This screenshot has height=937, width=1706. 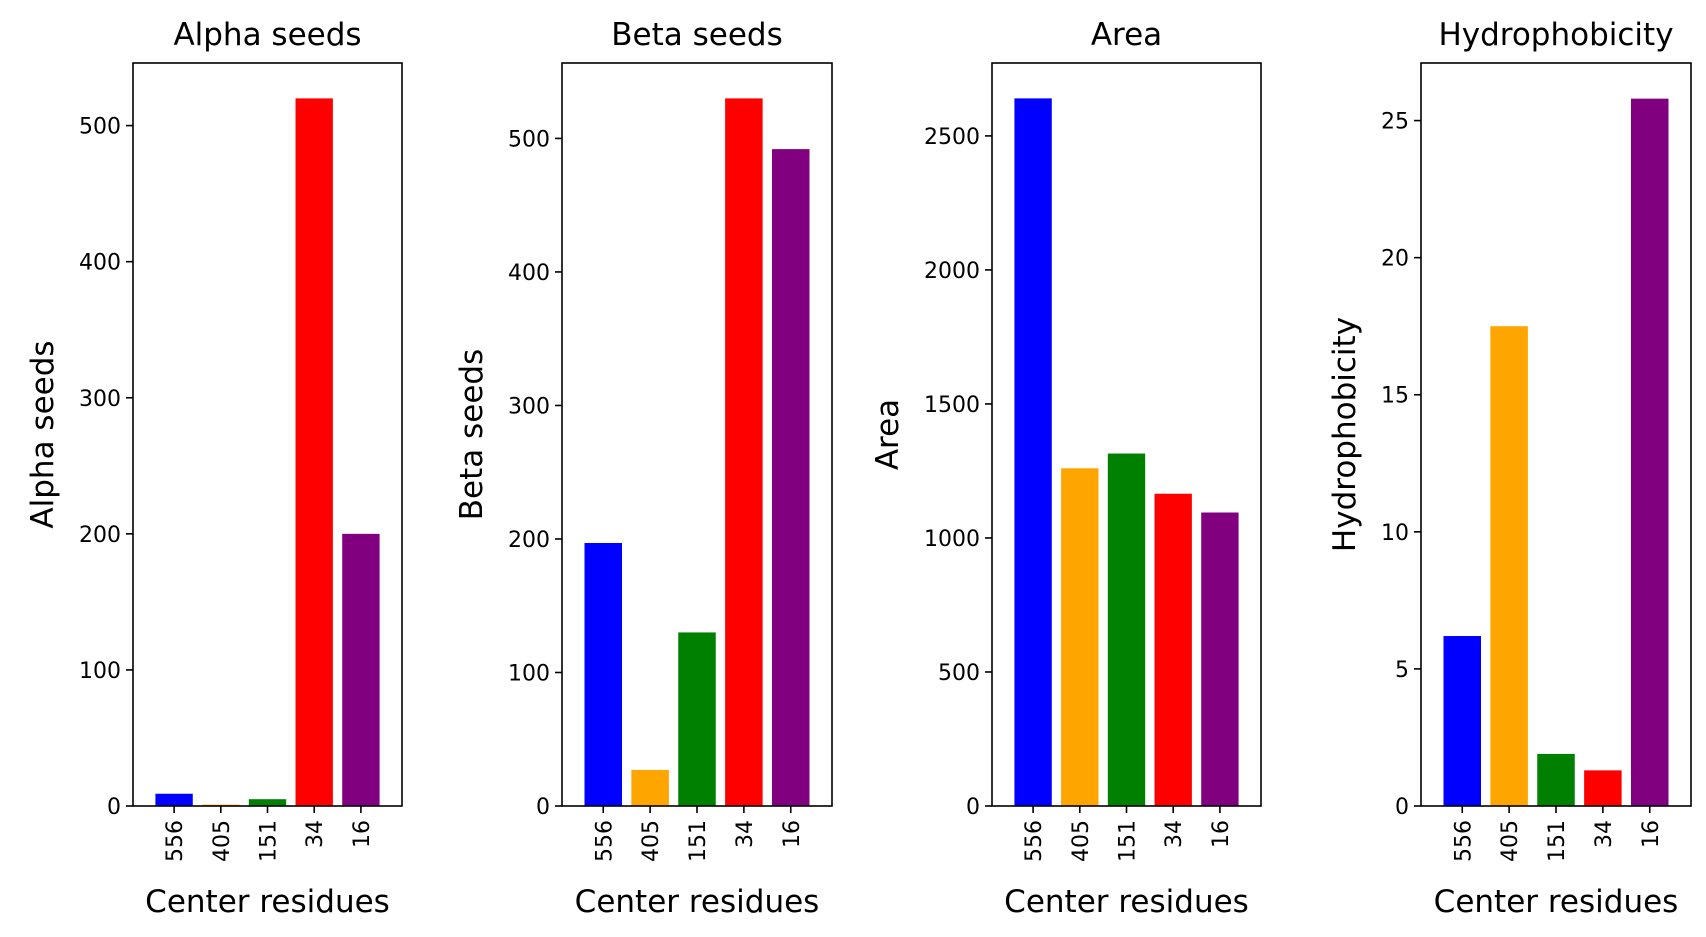 I want to click on y-tick: 10, so click(x=1401, y=533).